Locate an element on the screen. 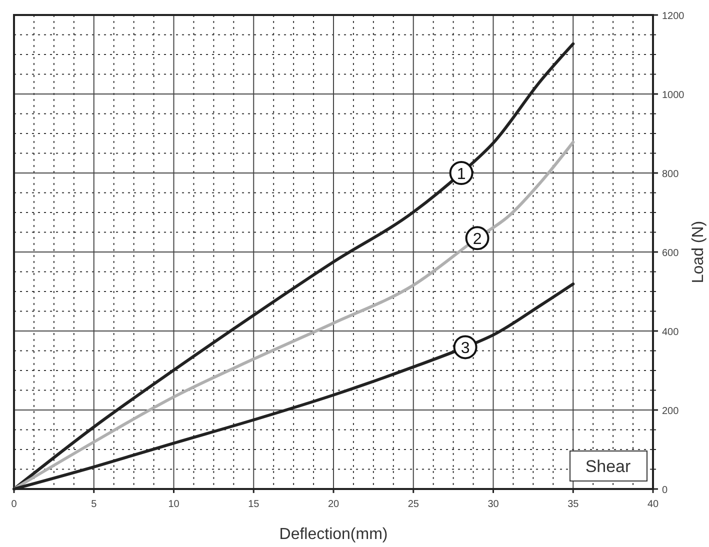  series-label: 1 is located at coordinates (461, 174).